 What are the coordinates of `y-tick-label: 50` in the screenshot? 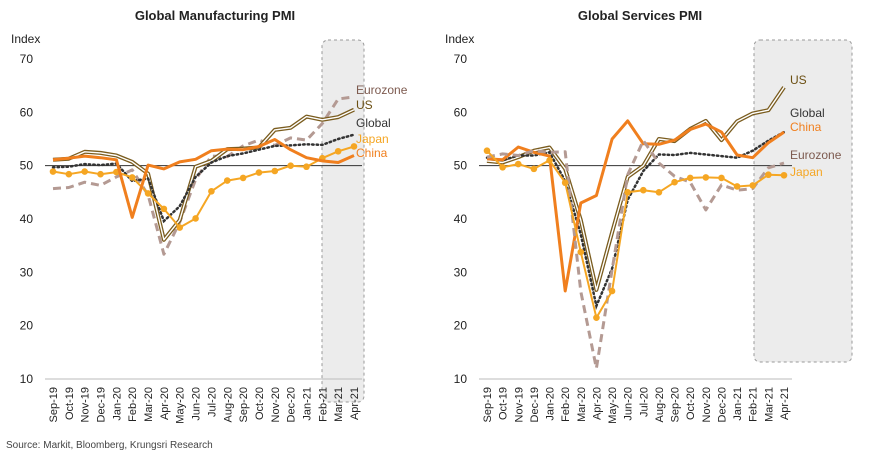 It's located at (27, 166).